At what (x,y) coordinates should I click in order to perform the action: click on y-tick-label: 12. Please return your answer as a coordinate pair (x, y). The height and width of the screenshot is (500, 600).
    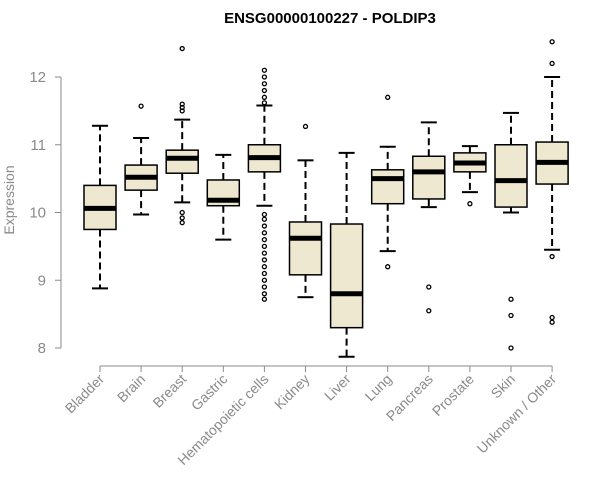
    Looking at the image, I should click on (37, 77).